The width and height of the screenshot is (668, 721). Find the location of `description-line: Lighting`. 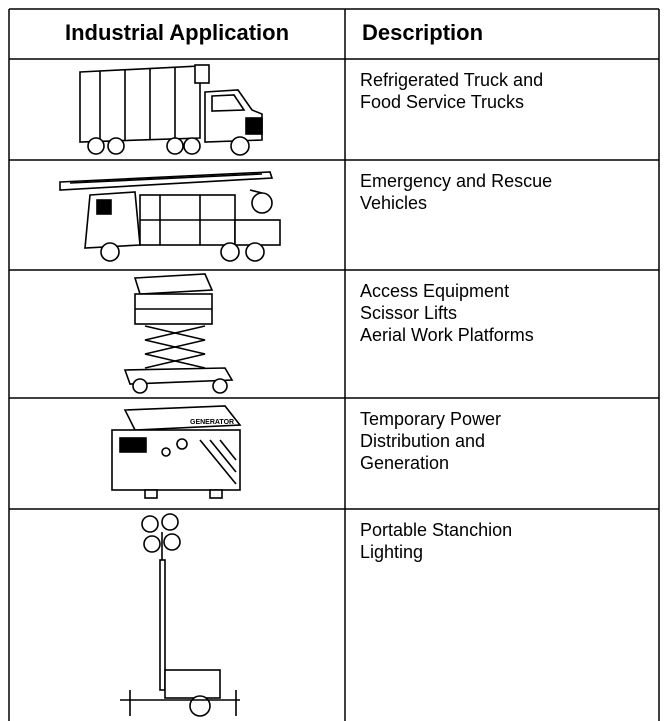

description-line: Lighting is located at coordinates (391, 552).